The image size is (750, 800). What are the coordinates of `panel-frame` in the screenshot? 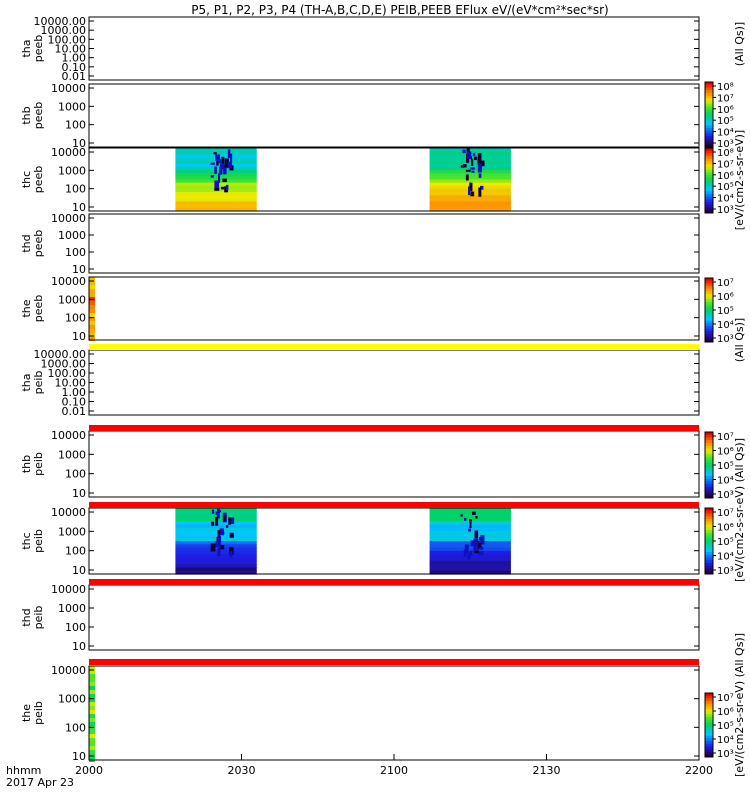 It's located at (394, 115).